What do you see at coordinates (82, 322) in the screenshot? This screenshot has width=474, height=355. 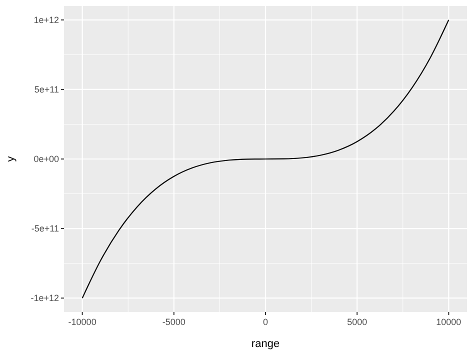 I see `x-tick-label: -10000` at bounding box center [82, 322].